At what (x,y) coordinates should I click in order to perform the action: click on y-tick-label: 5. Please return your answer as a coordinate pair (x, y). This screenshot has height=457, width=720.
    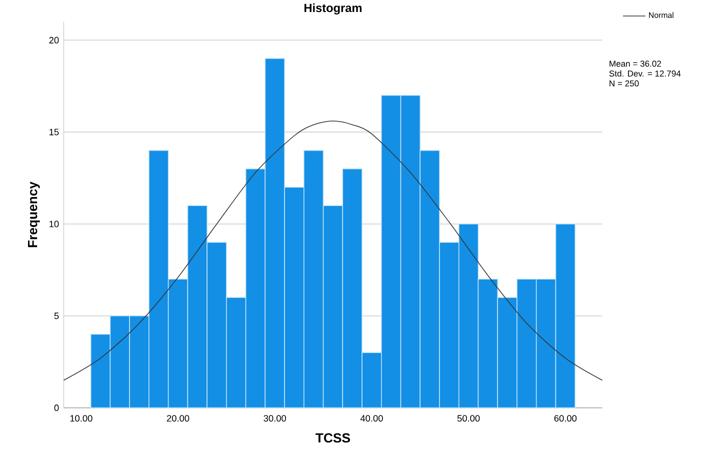
    Looking at the image, I should click on (56, 315).